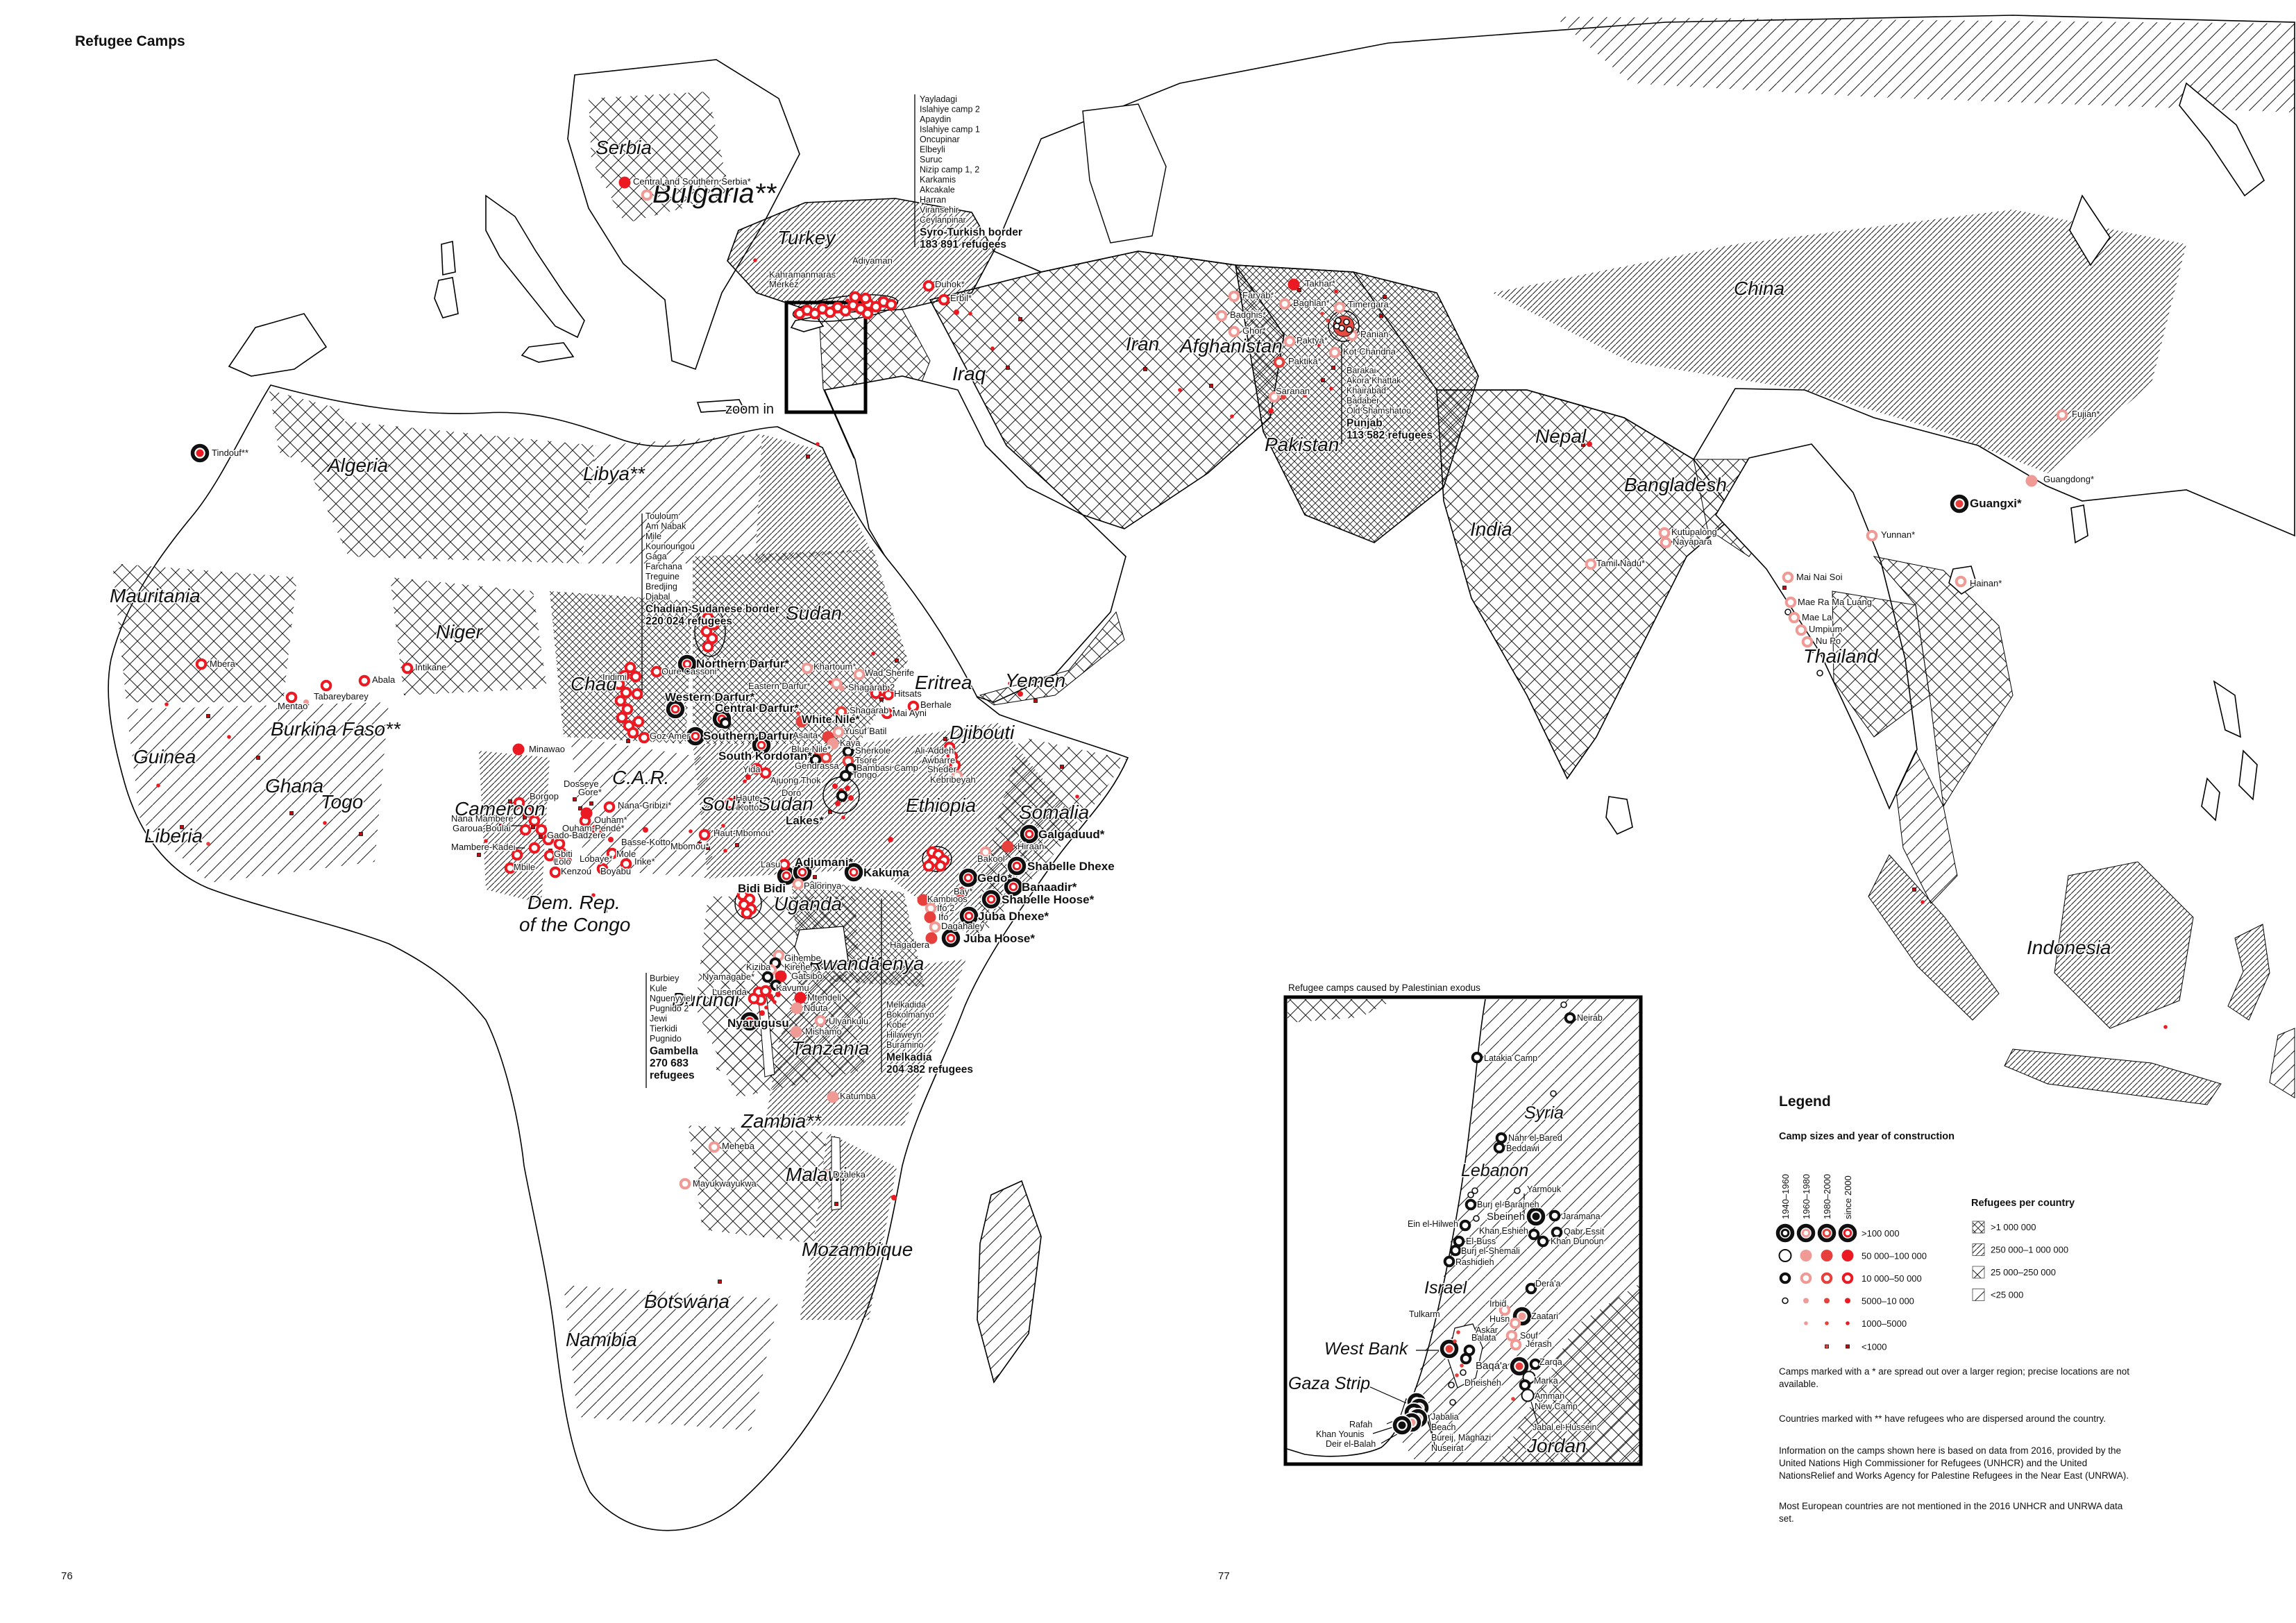  Describe the element at coordinates (1504, 1231) in the screenshot. I see `map-label: Khan Eshieh` at that location.